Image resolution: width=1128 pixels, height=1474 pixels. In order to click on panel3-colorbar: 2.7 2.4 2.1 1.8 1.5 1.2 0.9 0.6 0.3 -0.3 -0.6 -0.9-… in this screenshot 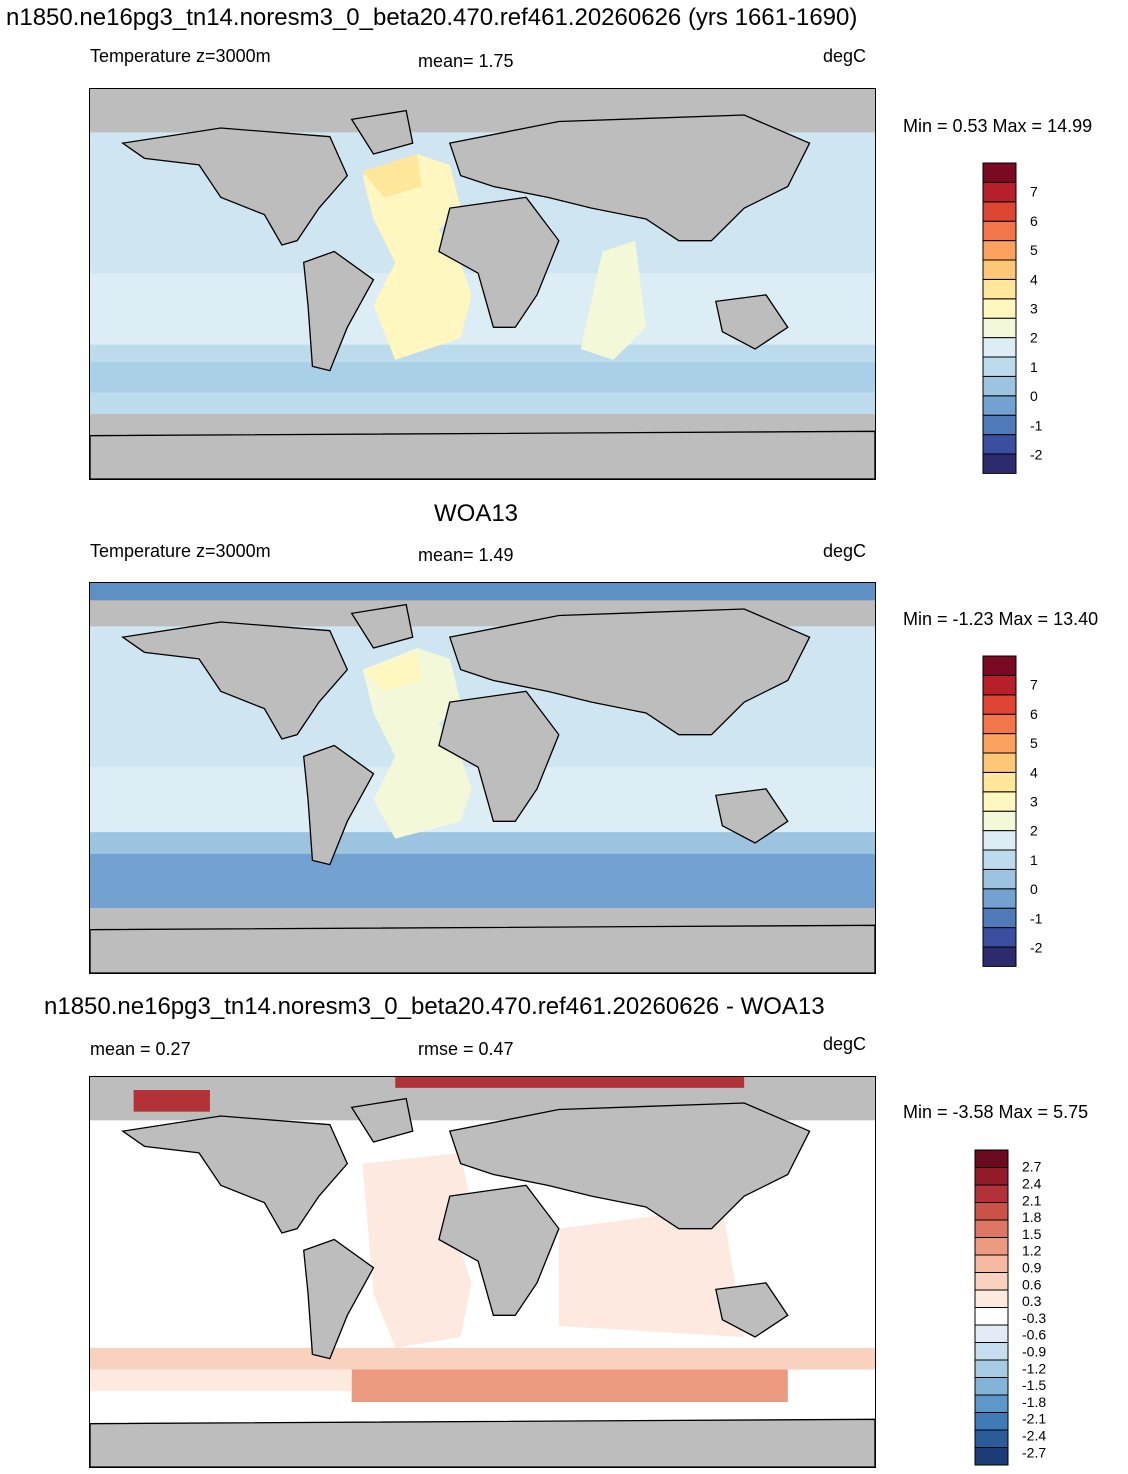, I will do `click(1014, 1309)`.